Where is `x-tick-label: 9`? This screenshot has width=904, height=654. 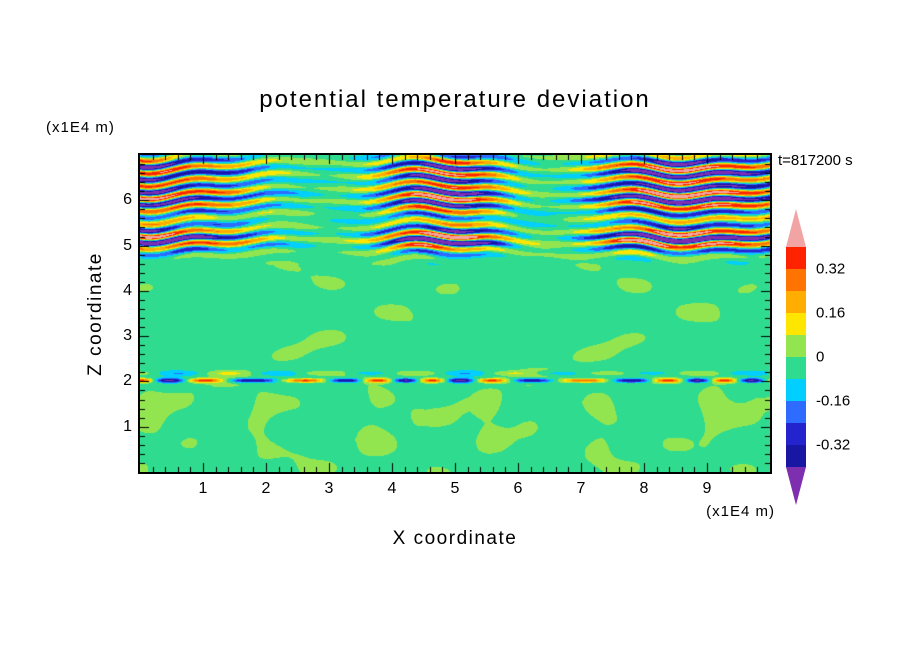 x-tick-label: 9 is located at coordinates (707, 488).